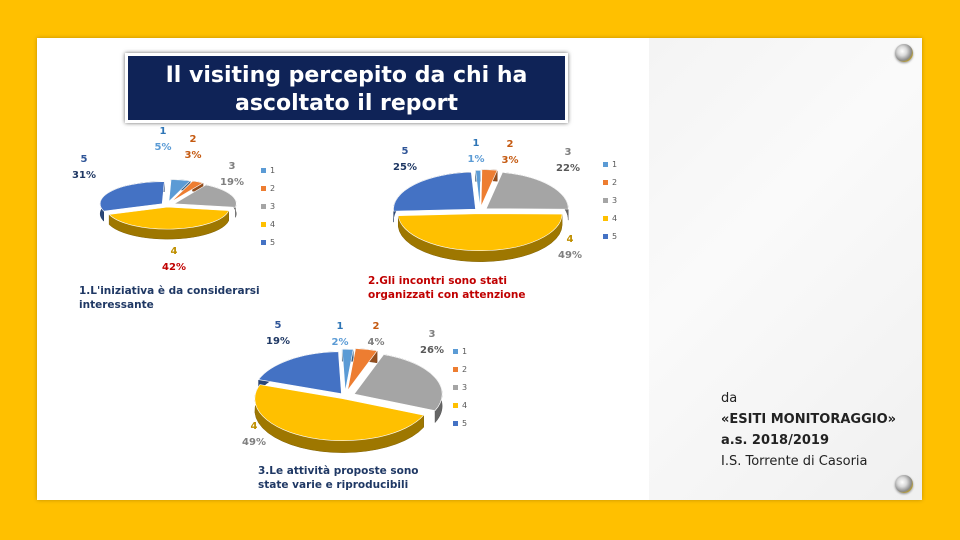 The image size is (960, 540). Describe the element at coordinates (614, 236) in the screenshot. I see `pie-2-legend-label: 5` at that location.